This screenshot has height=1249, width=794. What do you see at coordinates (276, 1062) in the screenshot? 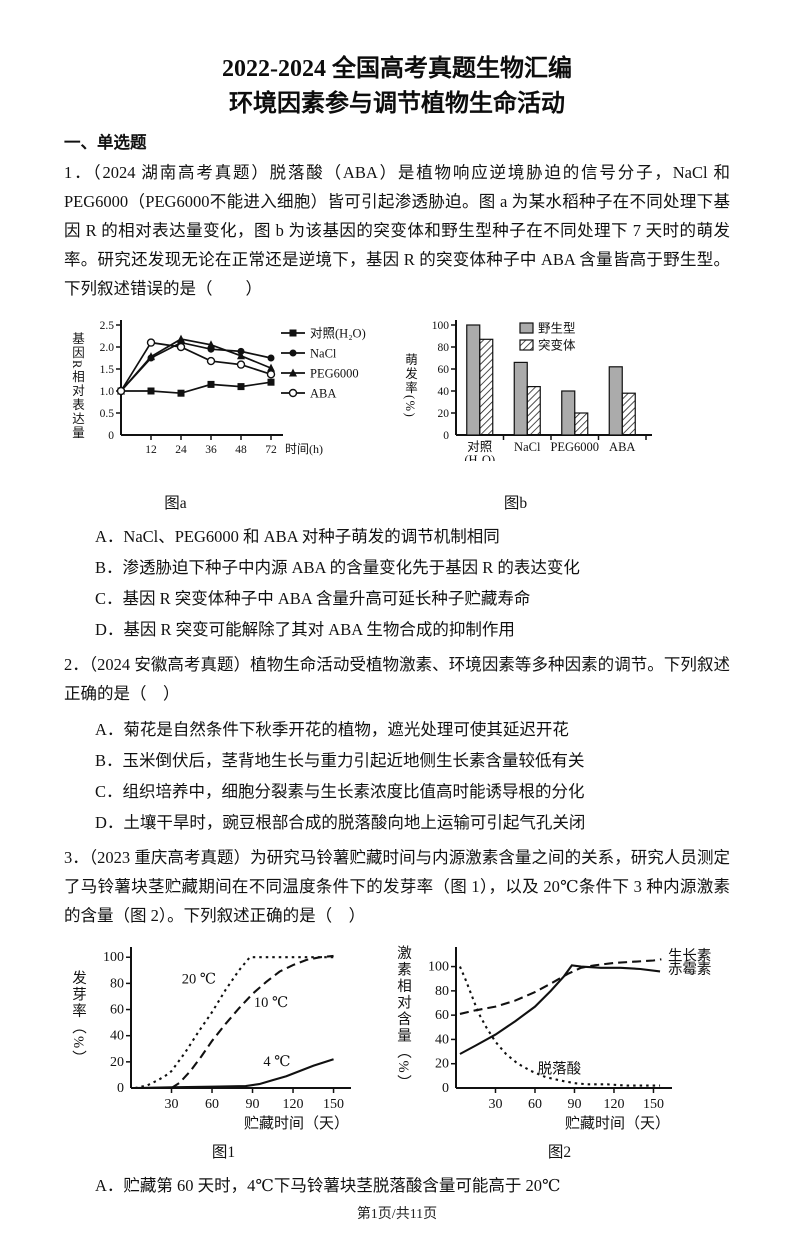
I see `svg-text: 4 ℃` at bounding box center [276, 1062].